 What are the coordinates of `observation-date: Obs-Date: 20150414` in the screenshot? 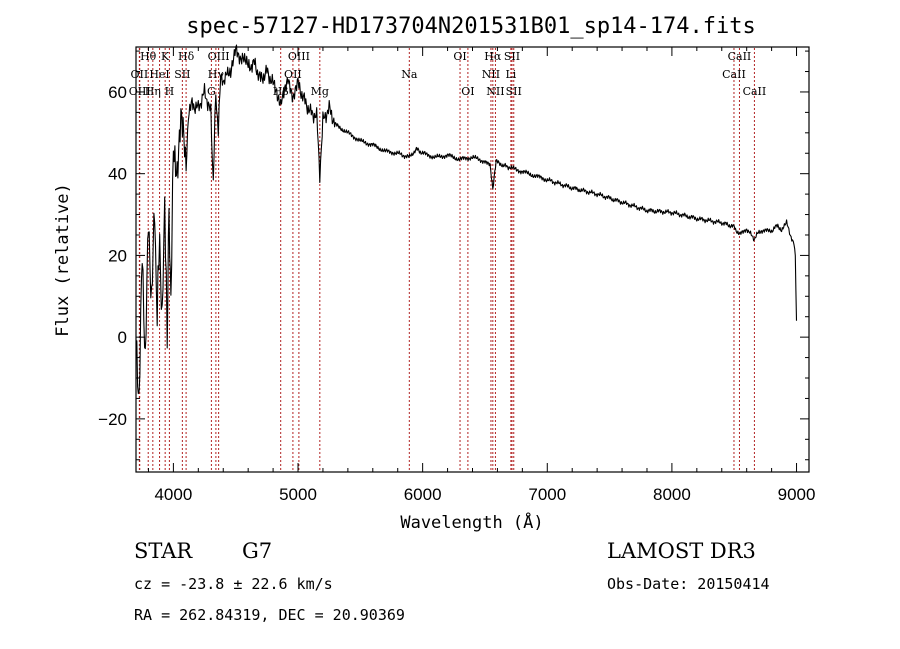 It's located at (688, 584).